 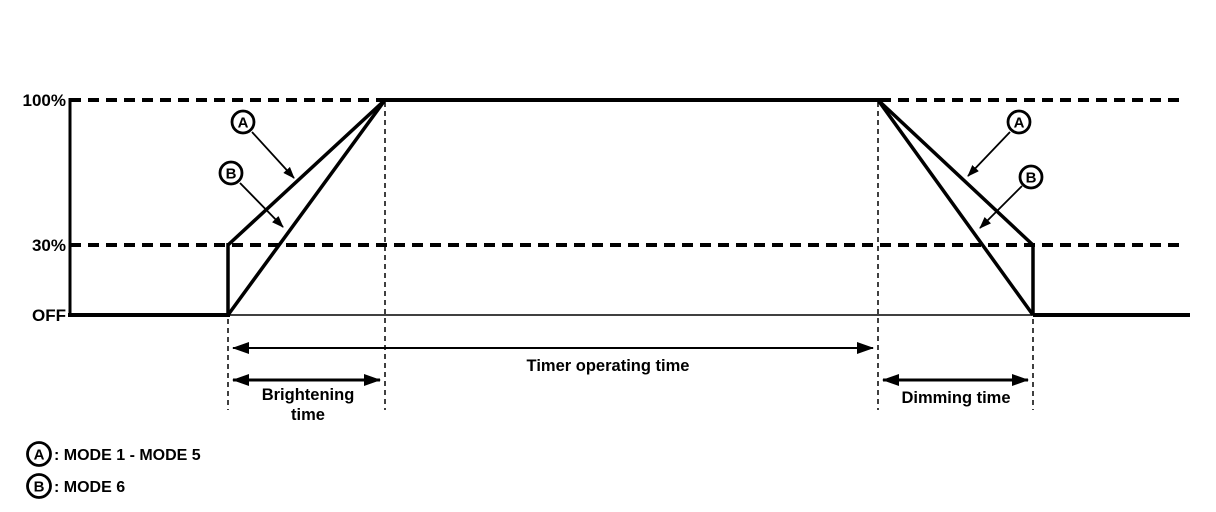 I want to click on label-100: 100%, so click(x=44, y=100).